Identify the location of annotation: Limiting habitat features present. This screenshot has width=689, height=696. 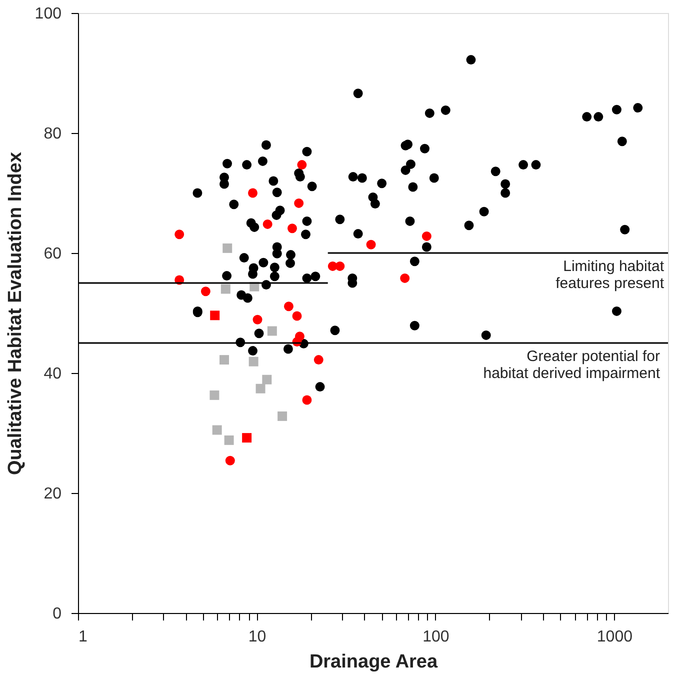
(610, 275).